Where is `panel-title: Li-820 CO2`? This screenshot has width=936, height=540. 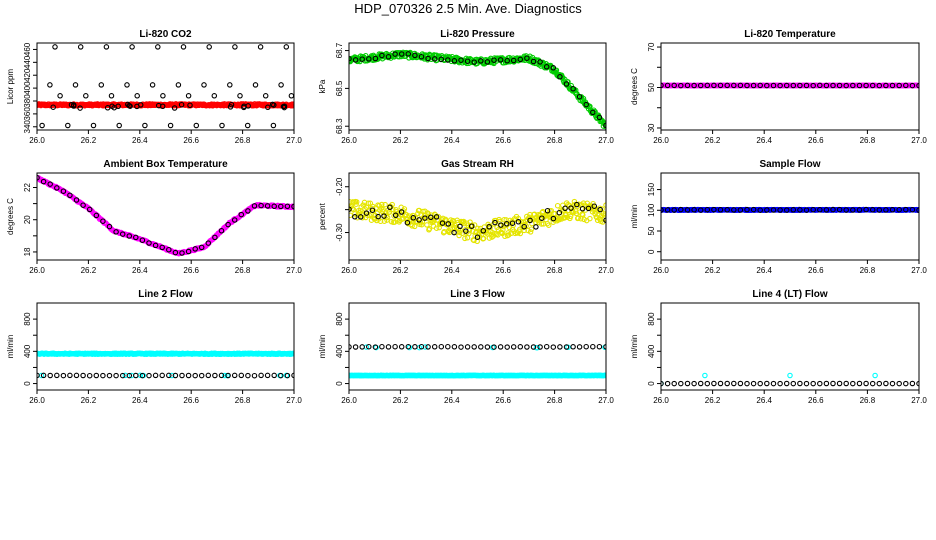
panel-title: Li-820 CO2 is located at coordinates (165, 34).